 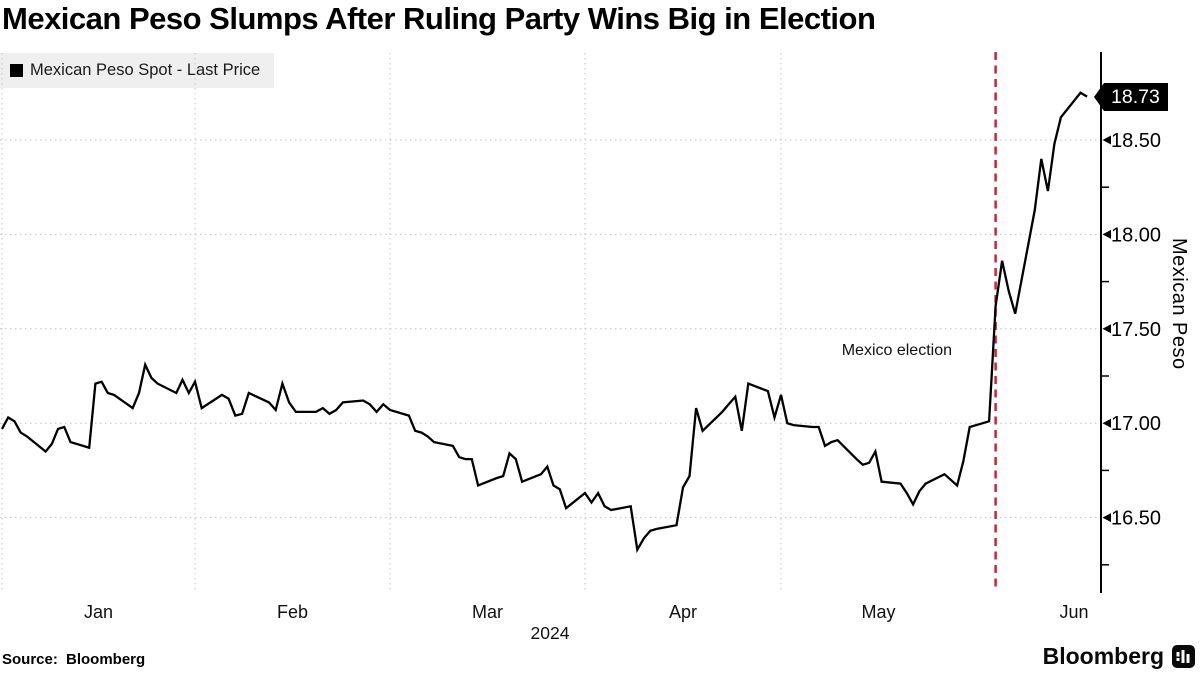 What do you see at coordinates (683, 612) in the screenshot?
I see `x-axis-month-label: Apr` at bounding box center [683, 612].